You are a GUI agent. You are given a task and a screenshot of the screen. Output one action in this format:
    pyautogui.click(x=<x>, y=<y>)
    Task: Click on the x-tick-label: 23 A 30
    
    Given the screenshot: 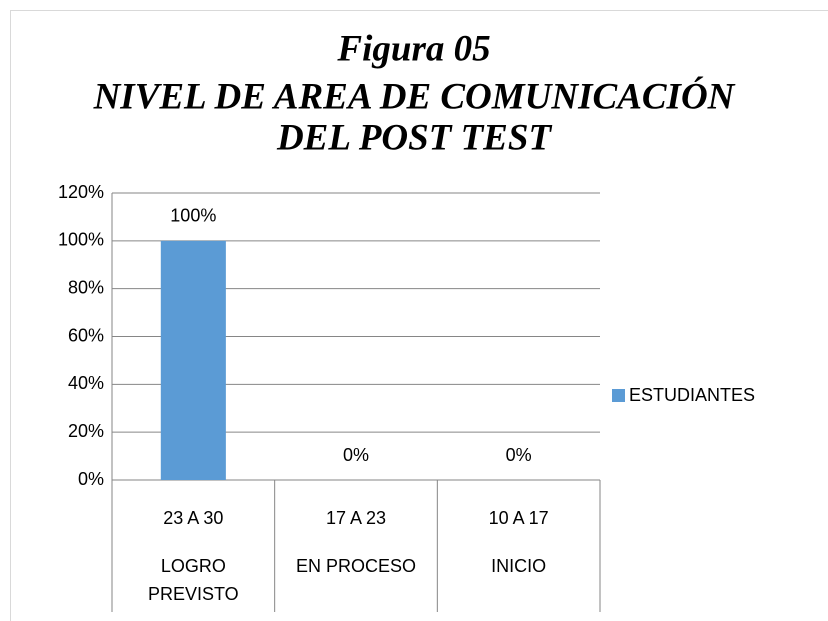 What is the action you would take?
    pyautogui.click(x=193, y=518)
    